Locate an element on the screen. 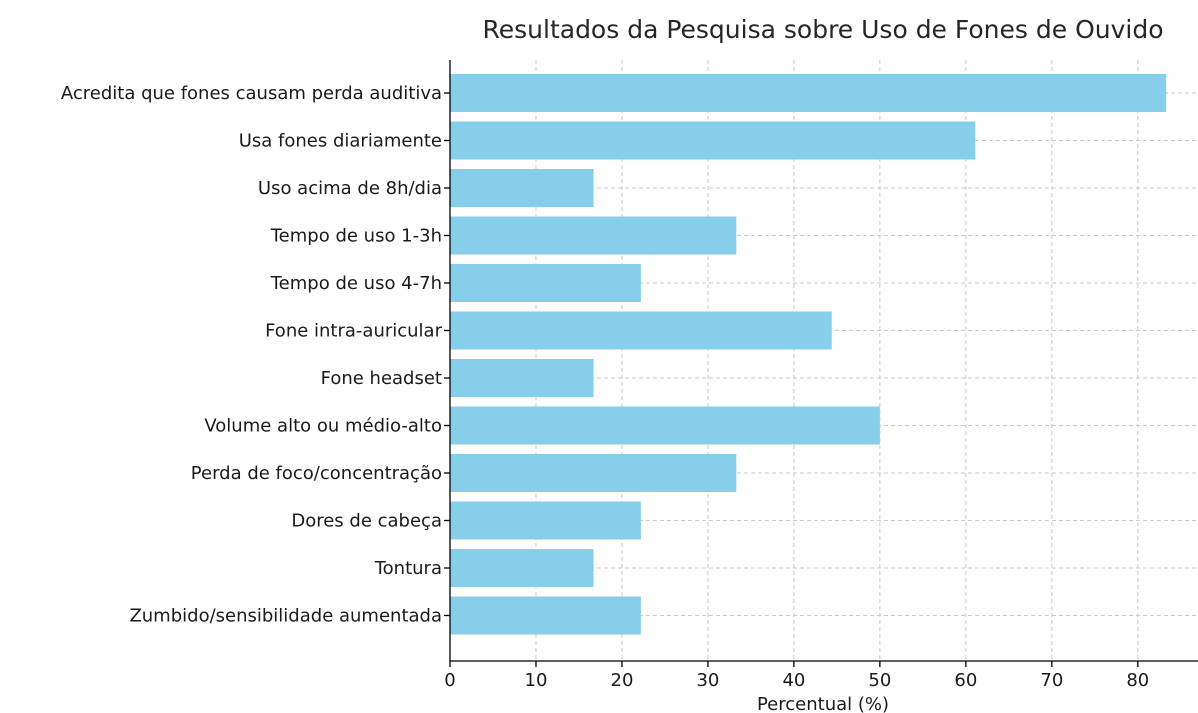 The width and height of the screenshot is (1198, 713). category-label: Acredita que fones causam perda auditiva is located at coordinates (251, 93).